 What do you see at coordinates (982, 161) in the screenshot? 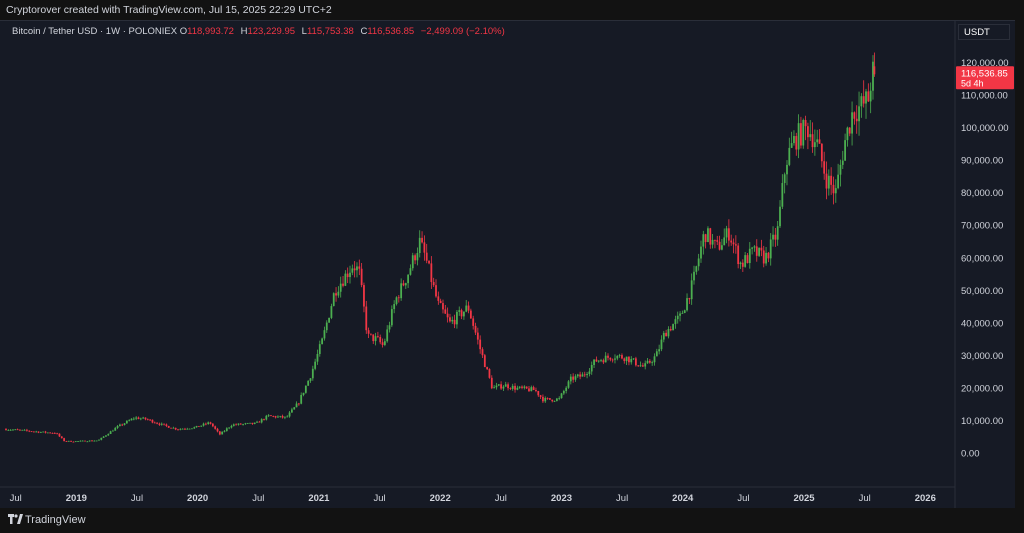
I see `price-tick-label: 90,000.00` at bounding box center [982, 161].